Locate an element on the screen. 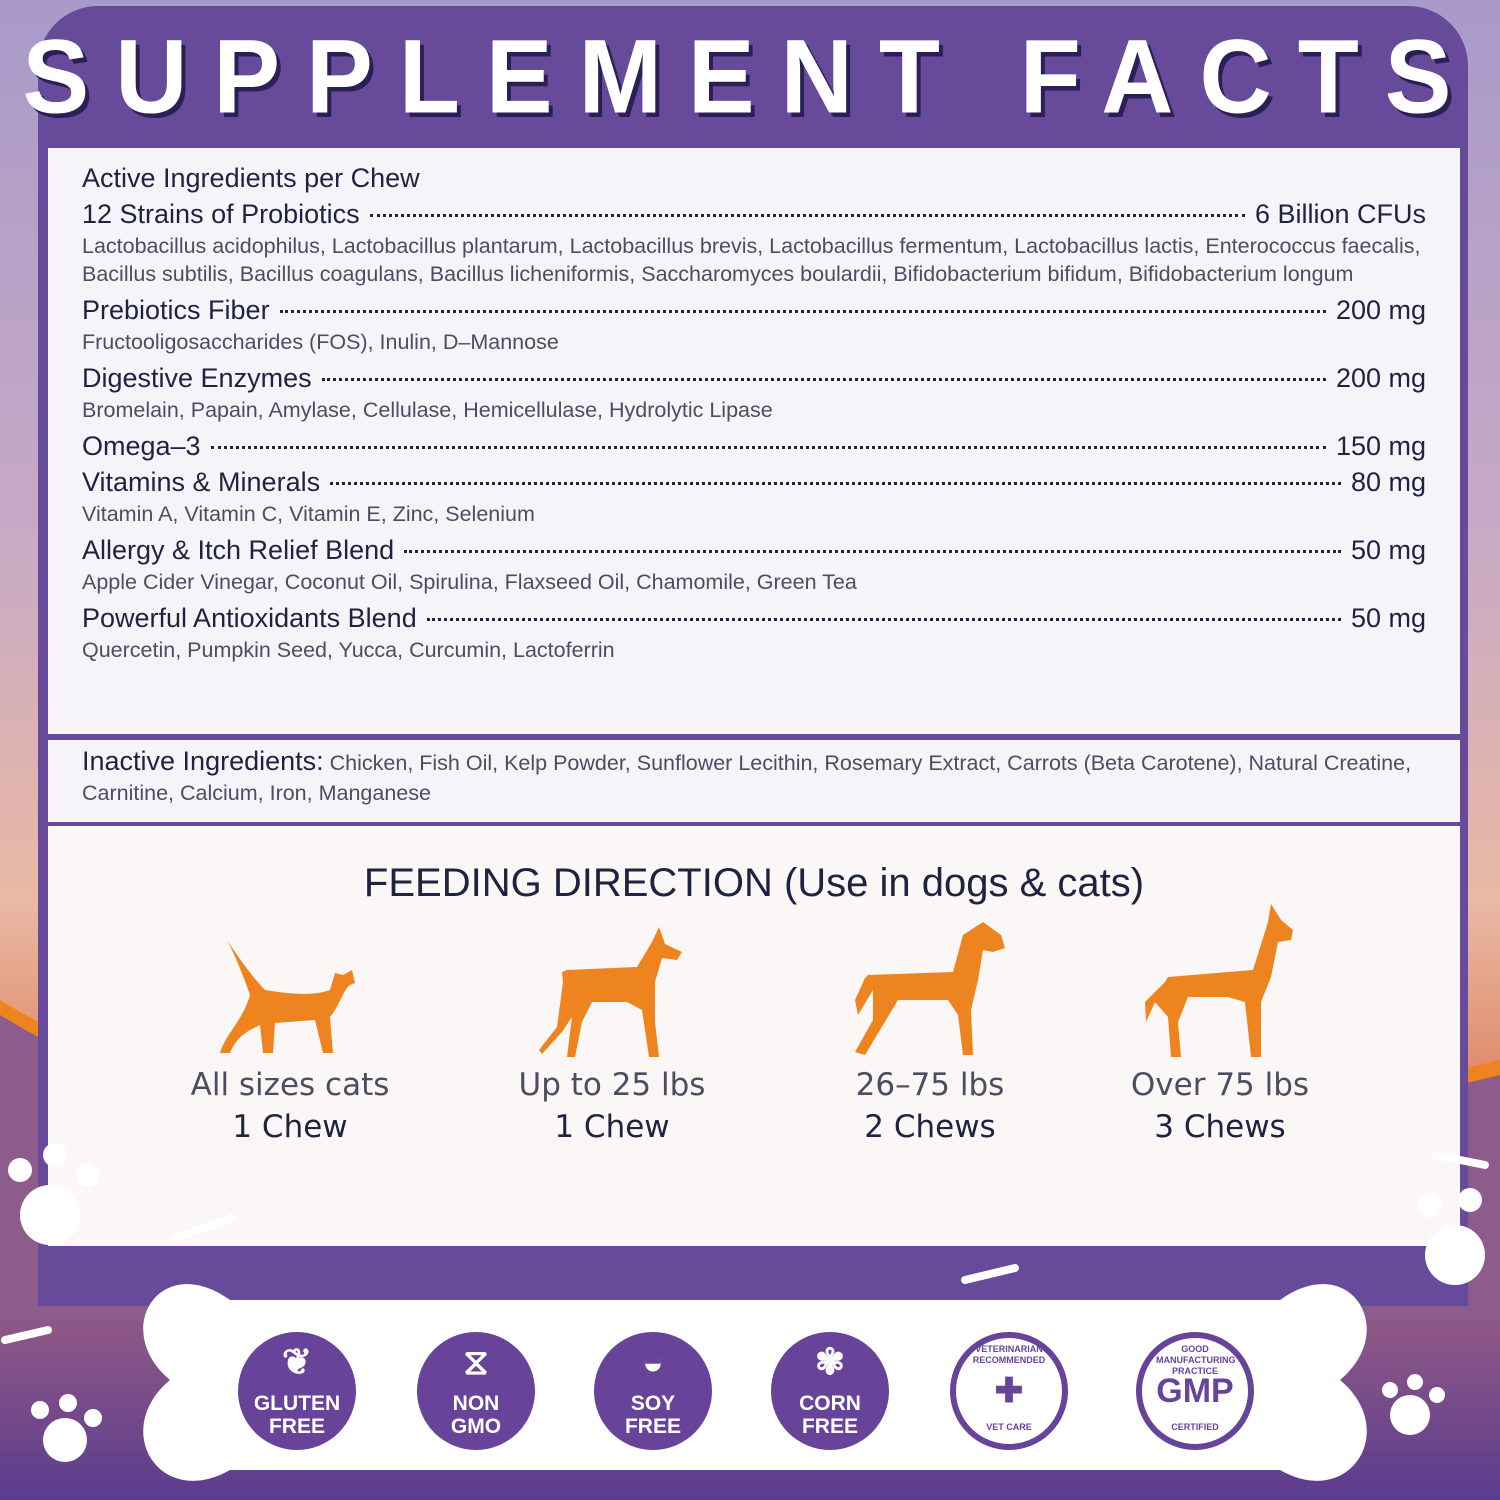  badge-line: GMO is located at coordinates (476, 1426).